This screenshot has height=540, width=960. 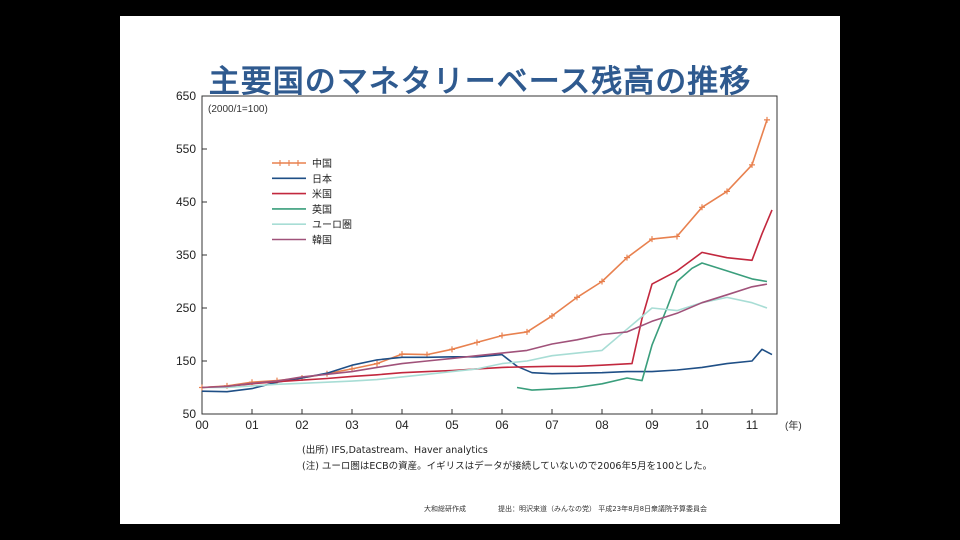 I want to click on x-tick-label: 10, so click(x=702, y=425).